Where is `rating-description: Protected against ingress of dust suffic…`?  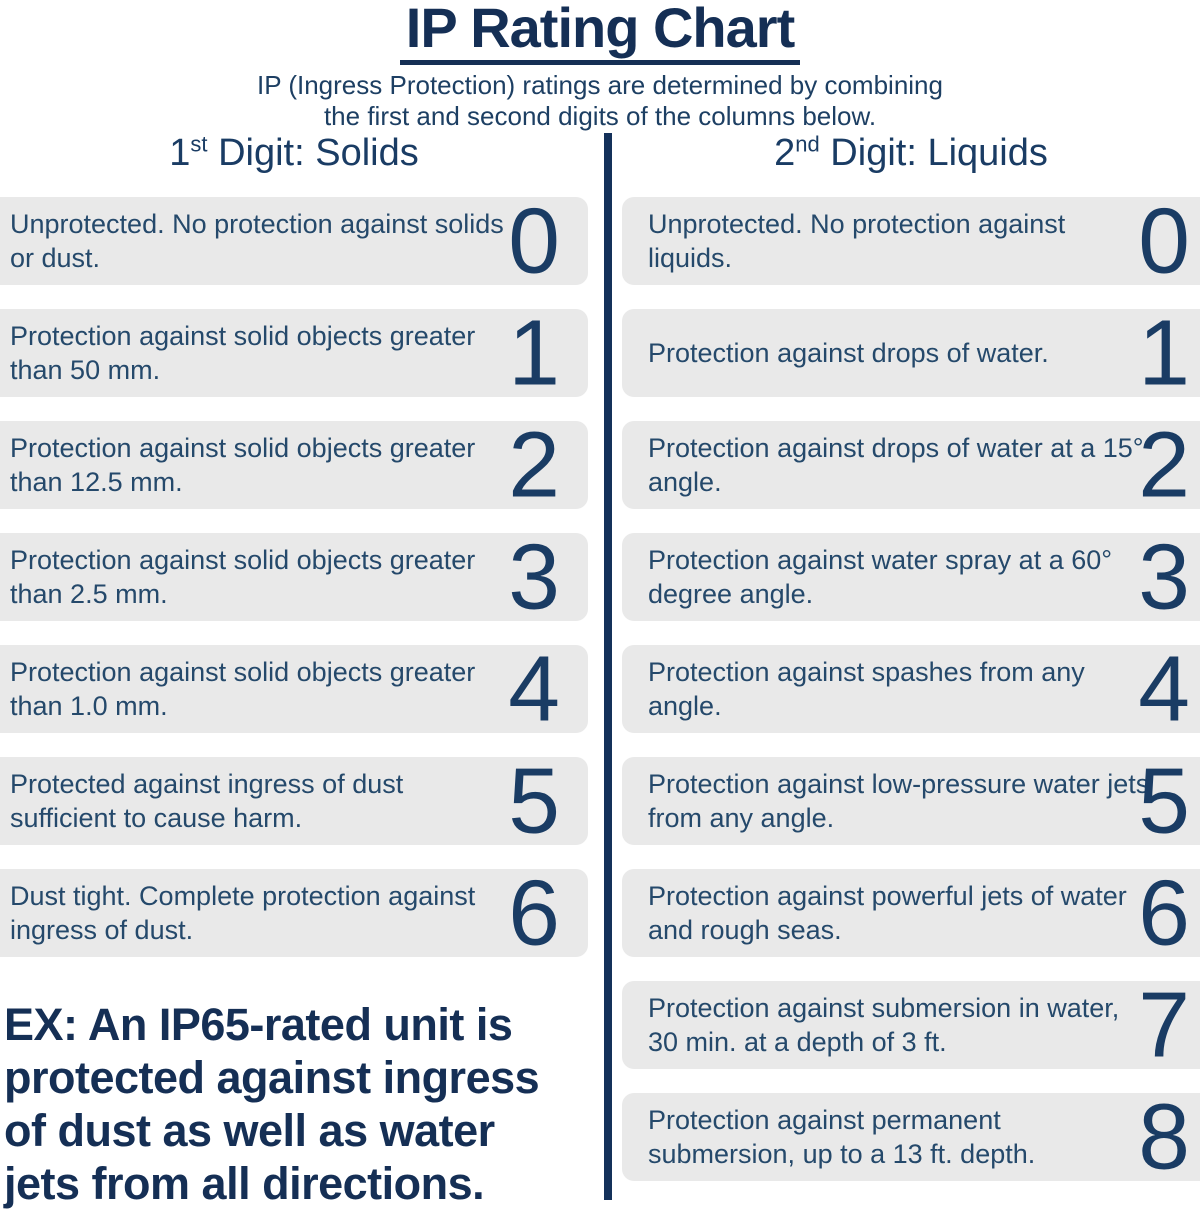 rating-description: Protected against ingress of dust suffic… is located at coordinates (207, 801).